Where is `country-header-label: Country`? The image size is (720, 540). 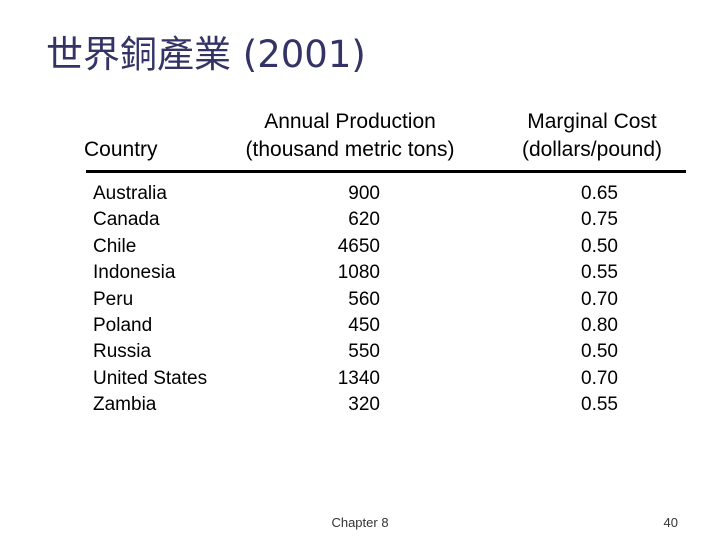
country-header-label: Country is located at coordinates (121, 149).